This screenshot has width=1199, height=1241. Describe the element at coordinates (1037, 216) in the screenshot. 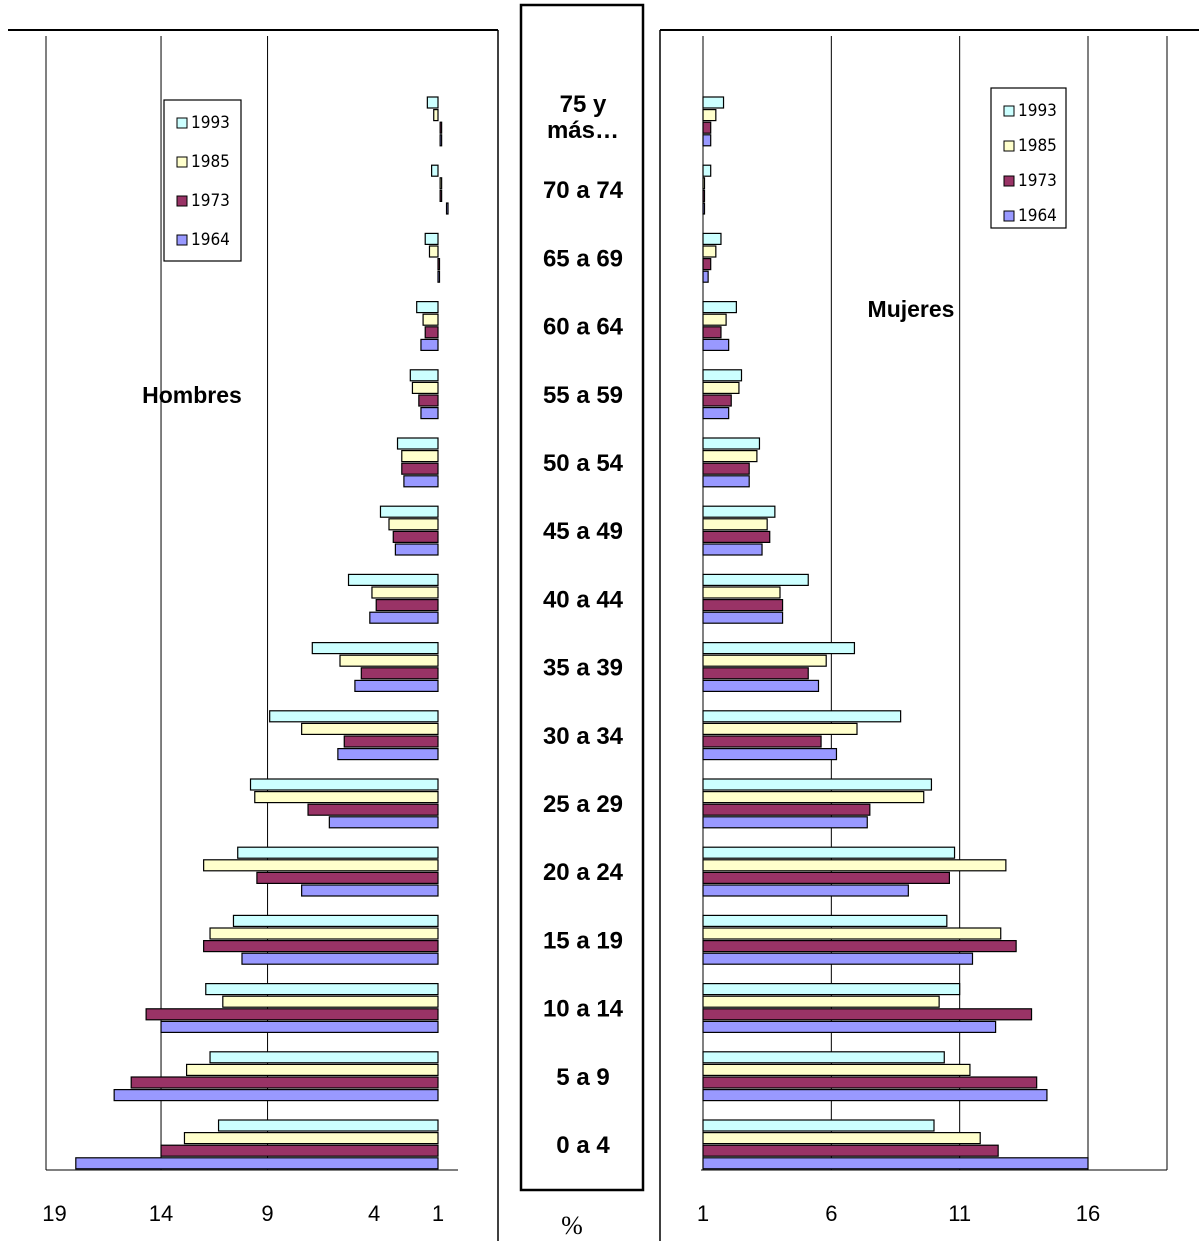

I see `mujeres-legend-label-1964: 1964` at that location.